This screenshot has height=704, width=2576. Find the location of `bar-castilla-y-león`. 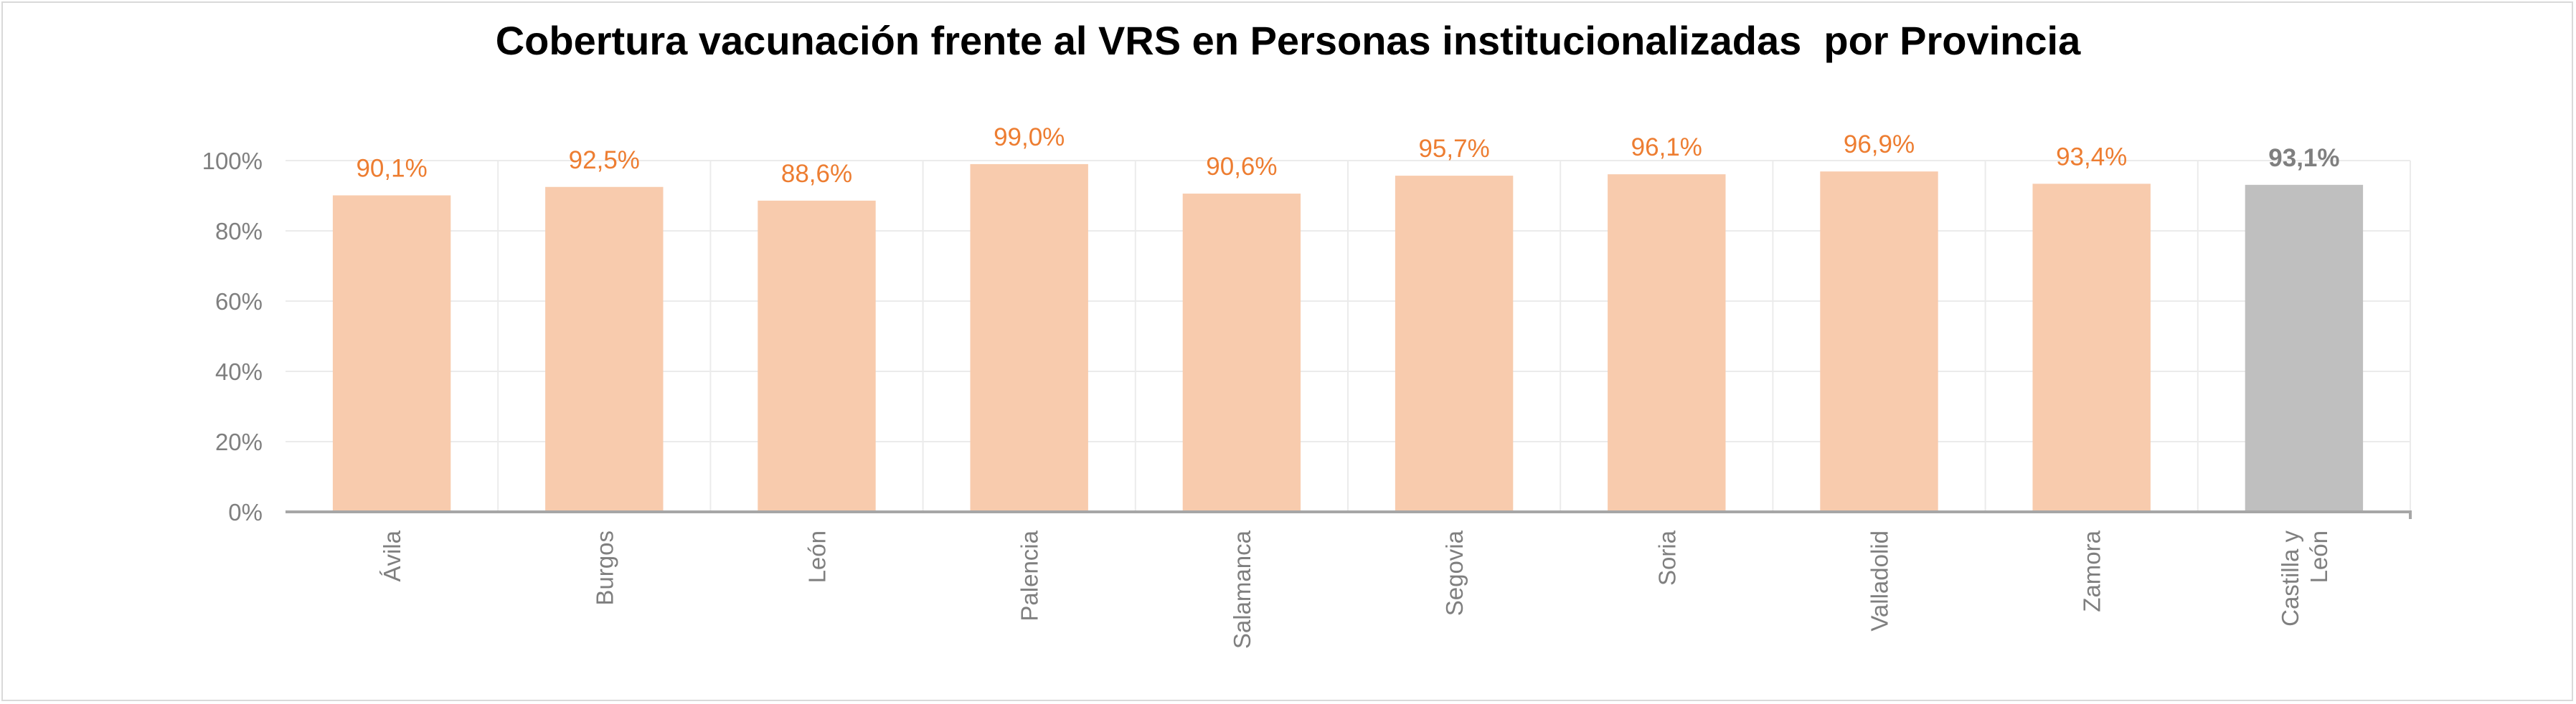

bar-castilla-y-león is located at coordinates (2304, 348).